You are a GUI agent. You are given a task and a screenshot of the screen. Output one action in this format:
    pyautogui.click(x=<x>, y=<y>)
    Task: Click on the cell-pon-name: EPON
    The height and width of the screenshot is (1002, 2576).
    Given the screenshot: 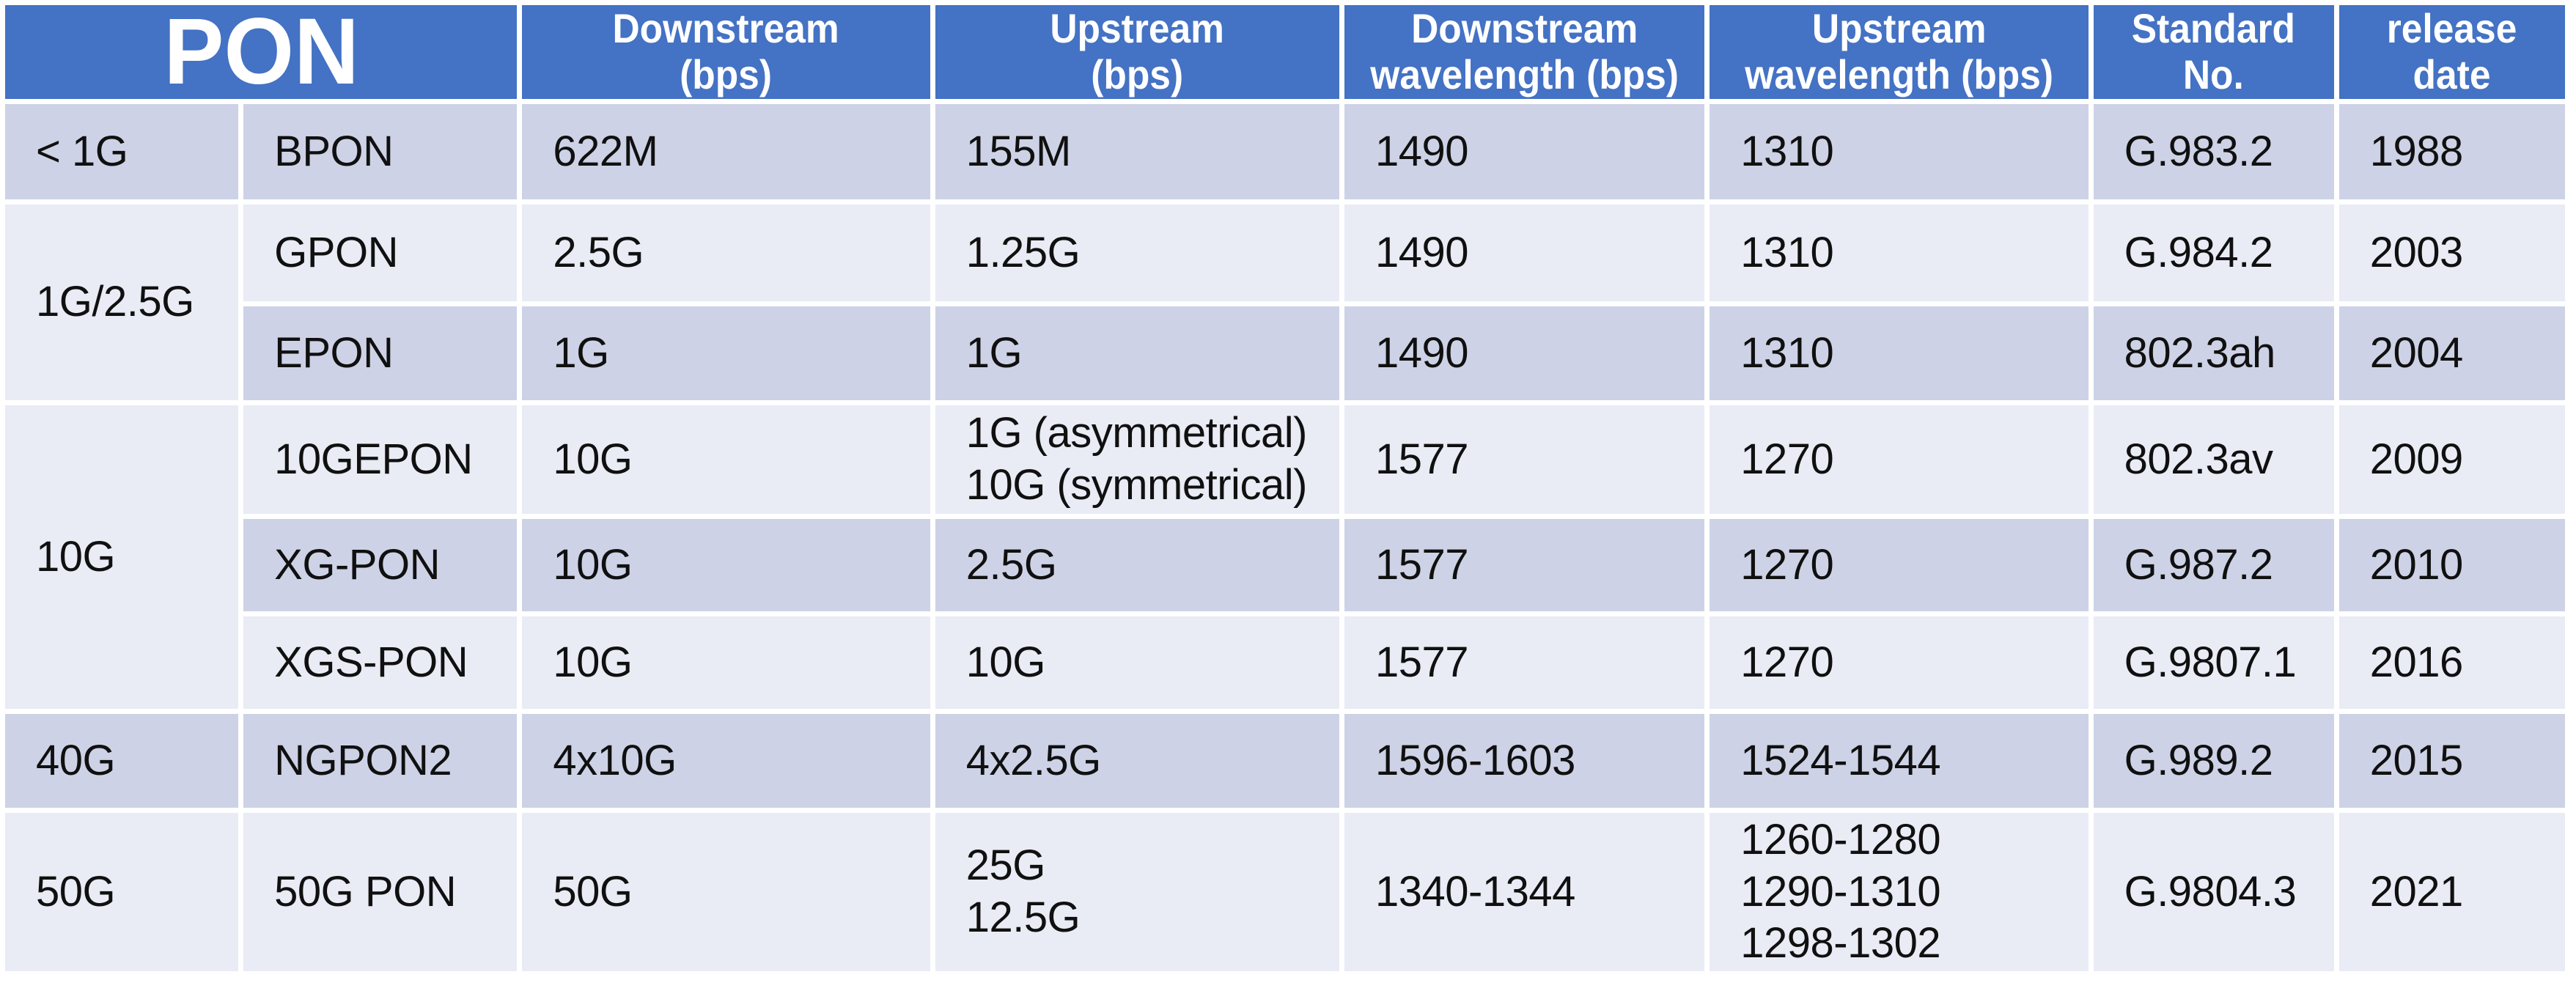 What is the action you would take?
    pyautogui.click(x=380, y=353)
    